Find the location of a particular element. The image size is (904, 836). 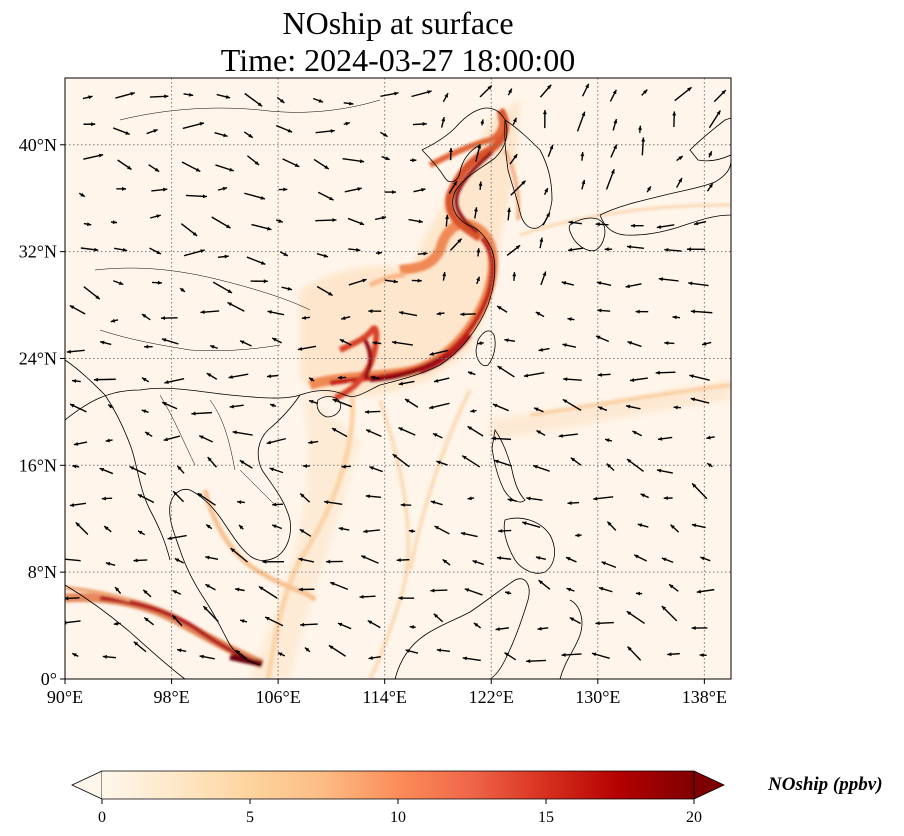

coast-korea is located at coordinates (528, 174).